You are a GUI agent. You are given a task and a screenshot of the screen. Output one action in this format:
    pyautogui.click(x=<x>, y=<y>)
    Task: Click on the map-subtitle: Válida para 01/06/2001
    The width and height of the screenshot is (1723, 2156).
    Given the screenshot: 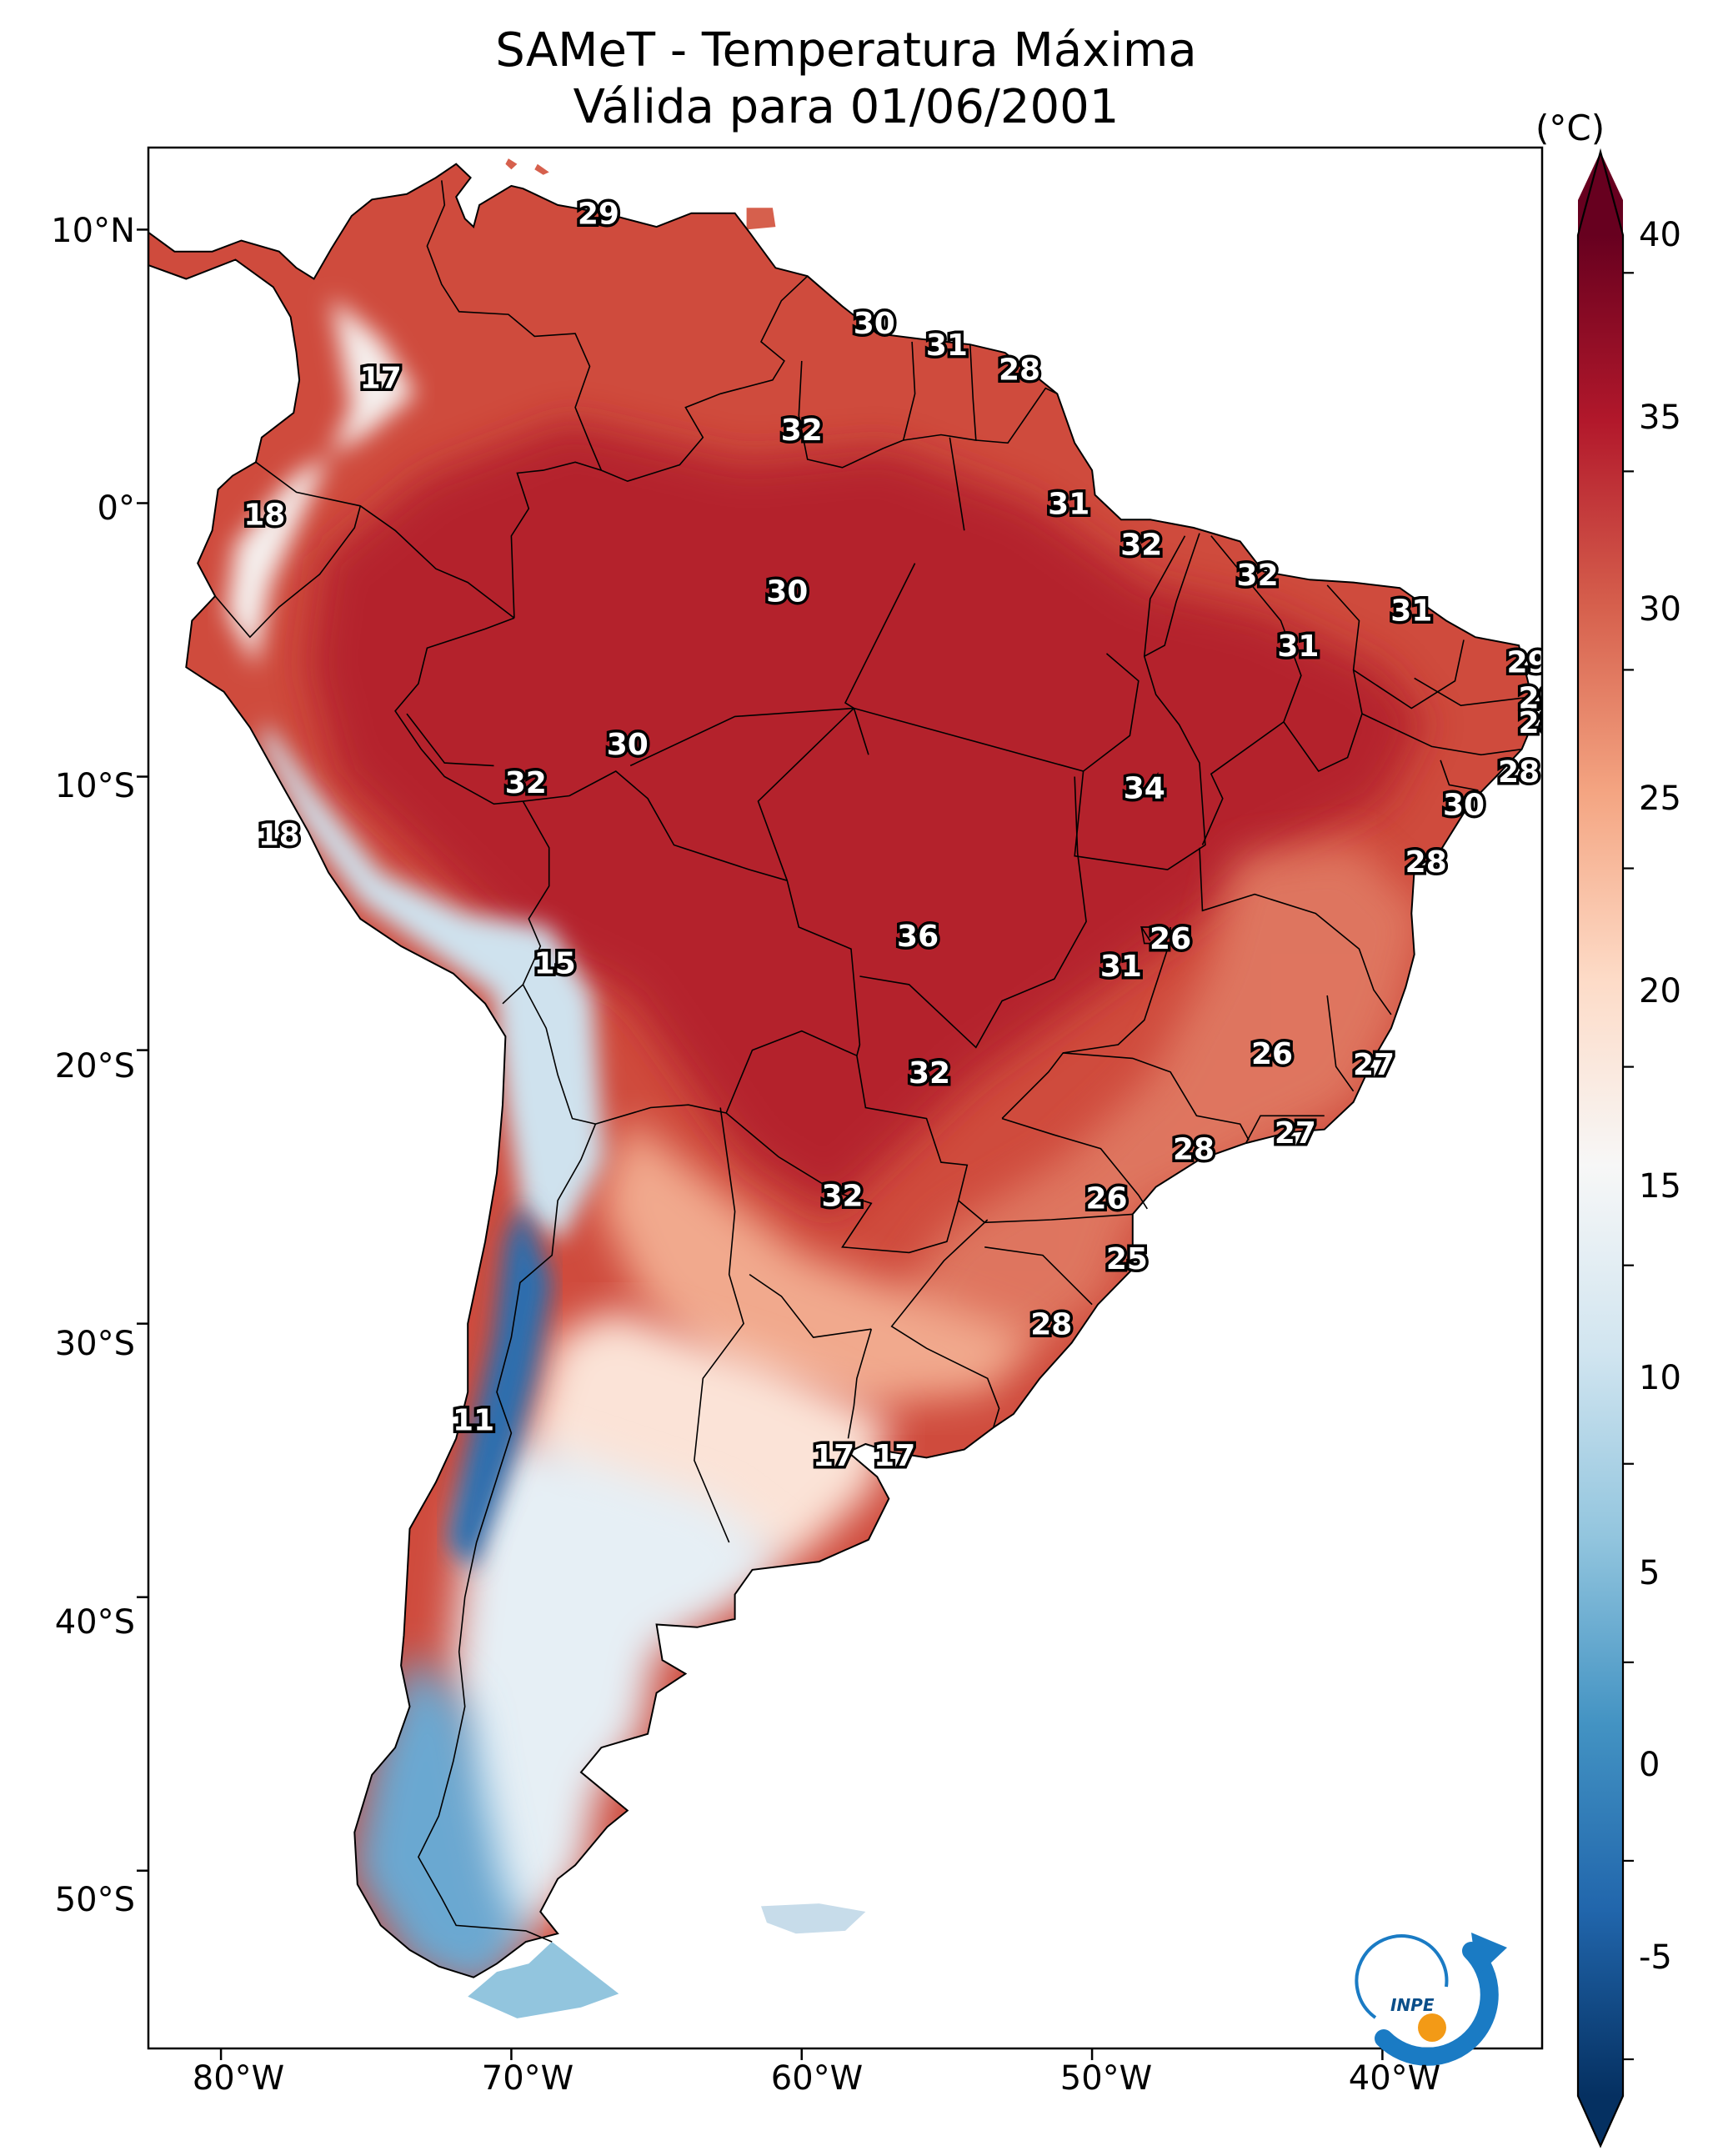 What is the action you would take?
    pyautogui.click(x=846, y=107)
    